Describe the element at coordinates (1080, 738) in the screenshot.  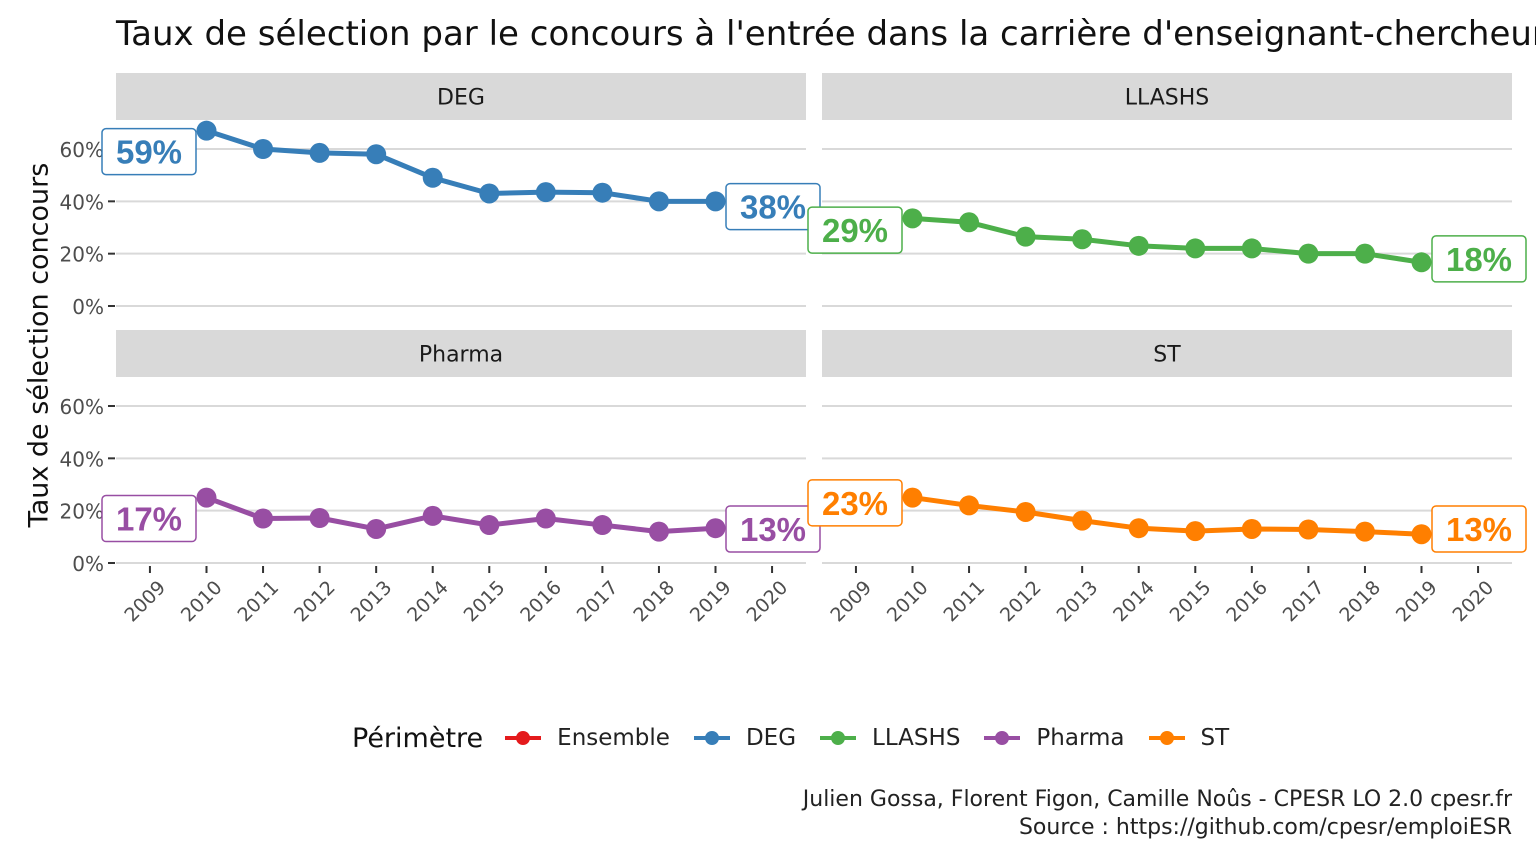
I see `legend-label-pharma: Pharma` at that location.